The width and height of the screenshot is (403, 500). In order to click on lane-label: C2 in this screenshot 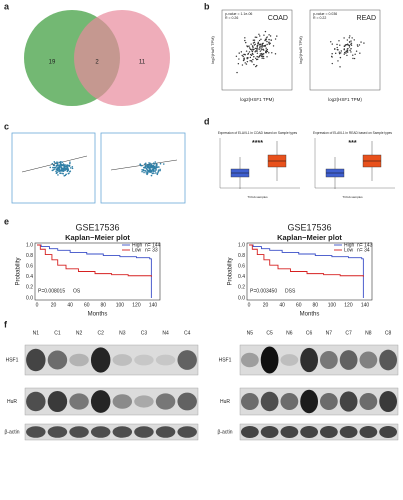, I will do `click(100, 333)`.